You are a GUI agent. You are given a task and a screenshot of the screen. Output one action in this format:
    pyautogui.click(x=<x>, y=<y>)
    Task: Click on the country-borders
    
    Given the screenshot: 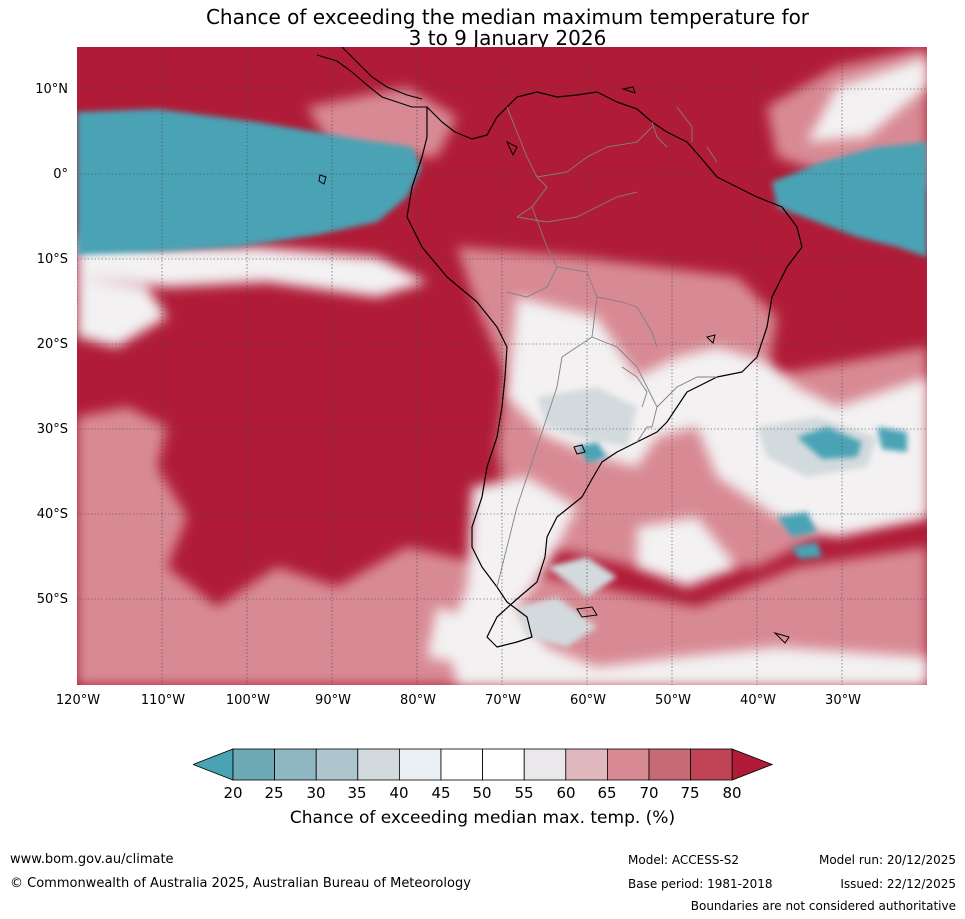 What is the action you would take?
    pyautogui.click(x=607, y=347)
    